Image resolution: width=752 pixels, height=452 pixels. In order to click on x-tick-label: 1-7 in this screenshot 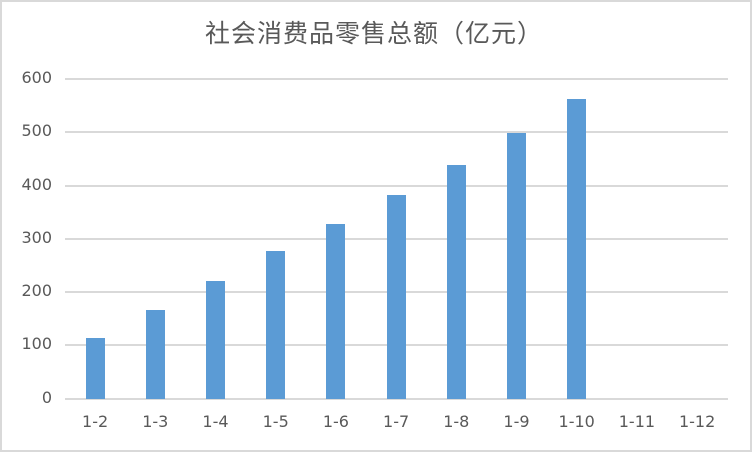, I will do `click(396, 421)`.